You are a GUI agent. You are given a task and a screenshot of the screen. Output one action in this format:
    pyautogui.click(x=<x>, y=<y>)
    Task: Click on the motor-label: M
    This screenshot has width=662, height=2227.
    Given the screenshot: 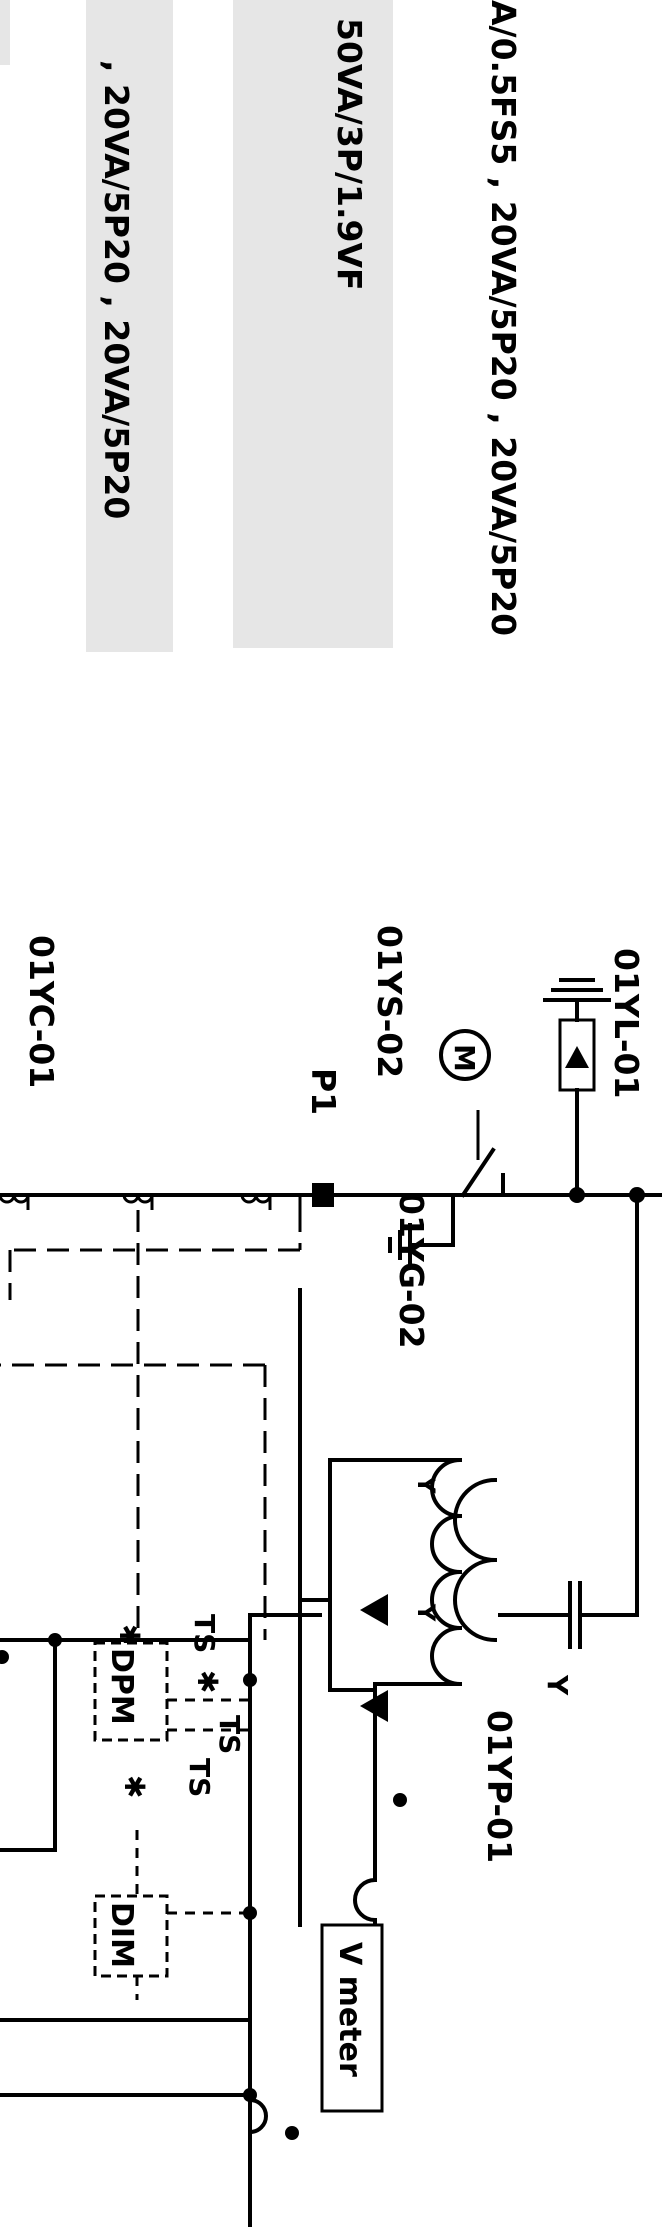 What is the action you would take?
    pyautogui.click(x=464, y=1058)
    